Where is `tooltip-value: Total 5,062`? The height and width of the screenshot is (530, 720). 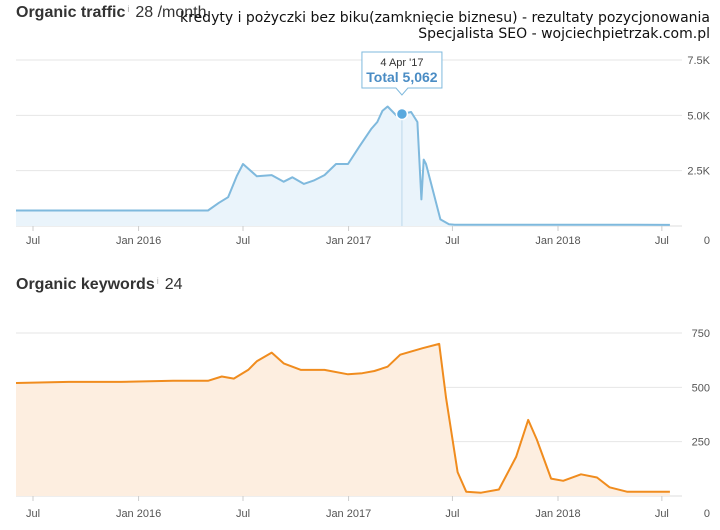 tooltip-value: Total 5,062 is located at coordinates (402, 77).